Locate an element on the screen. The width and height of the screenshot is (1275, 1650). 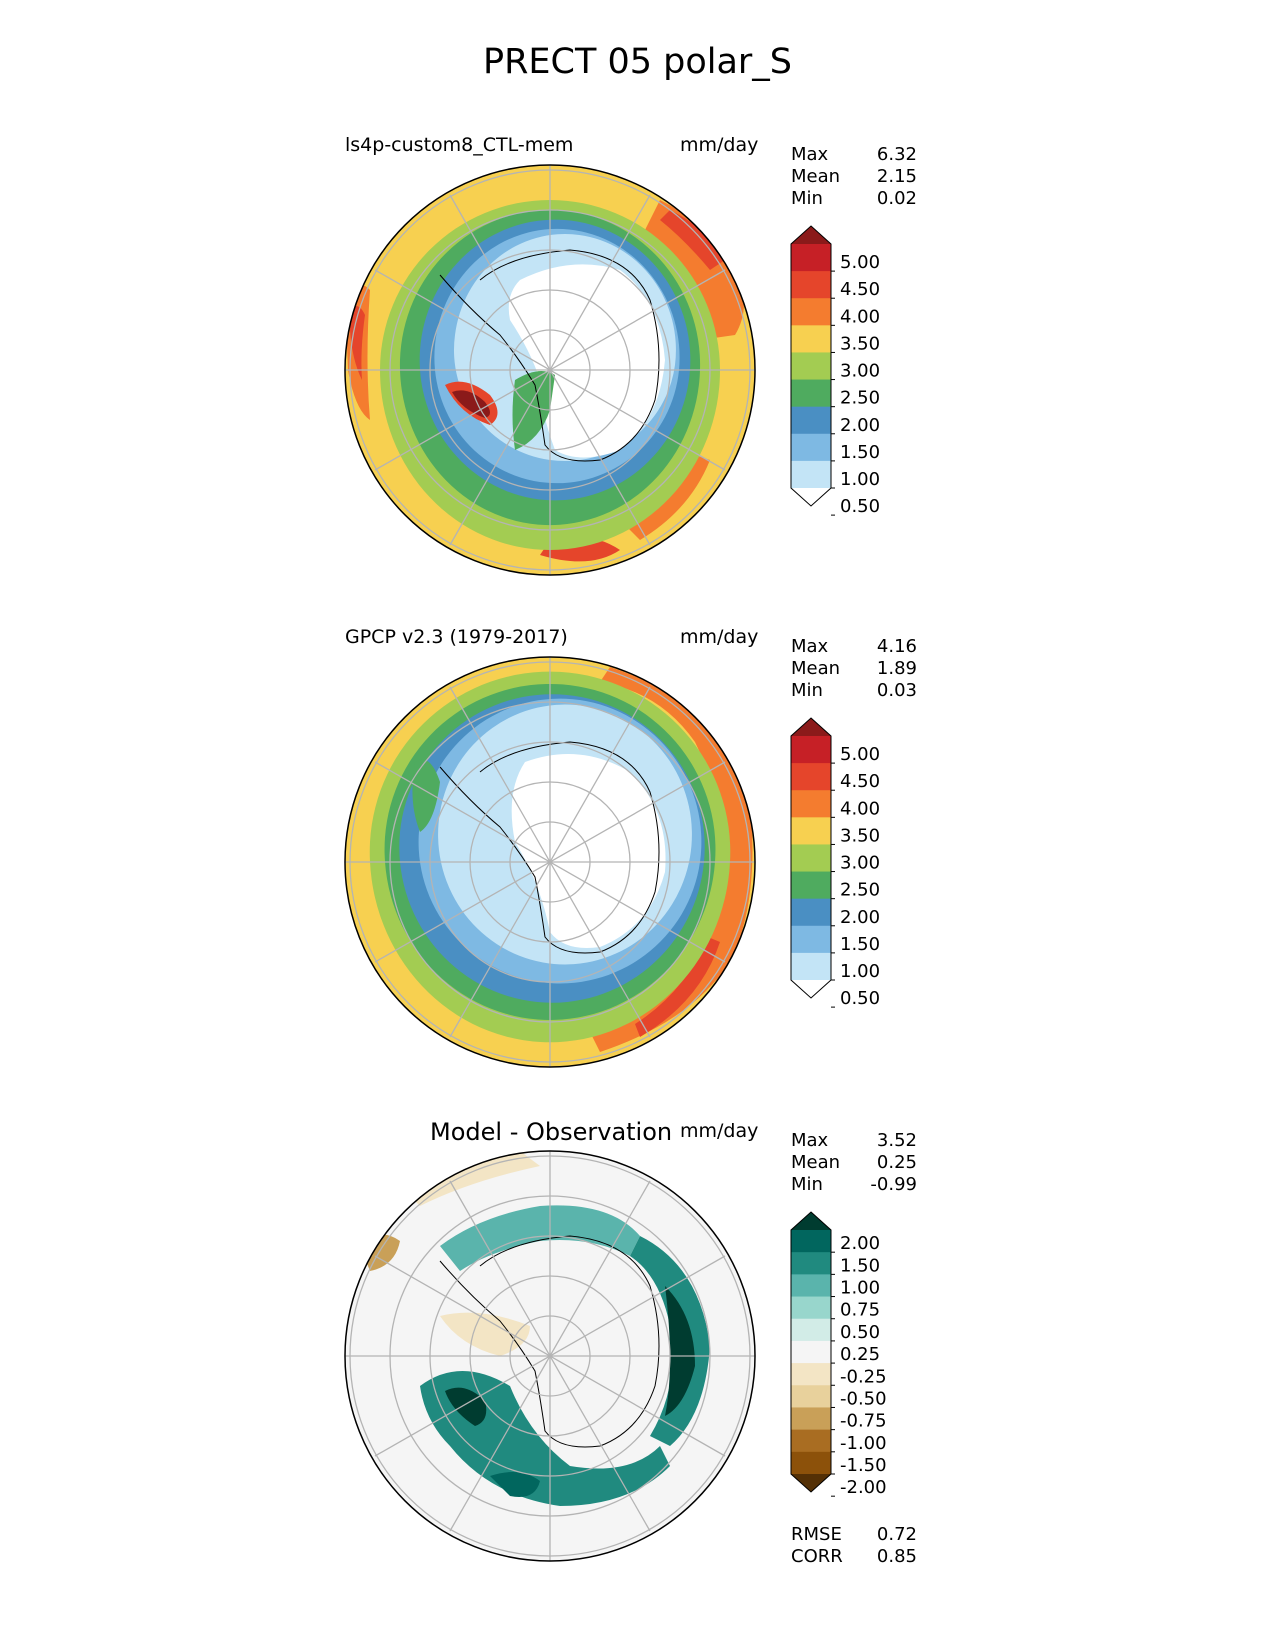
colorbar-label: 0.25 is located at coordinates (860, 1354).